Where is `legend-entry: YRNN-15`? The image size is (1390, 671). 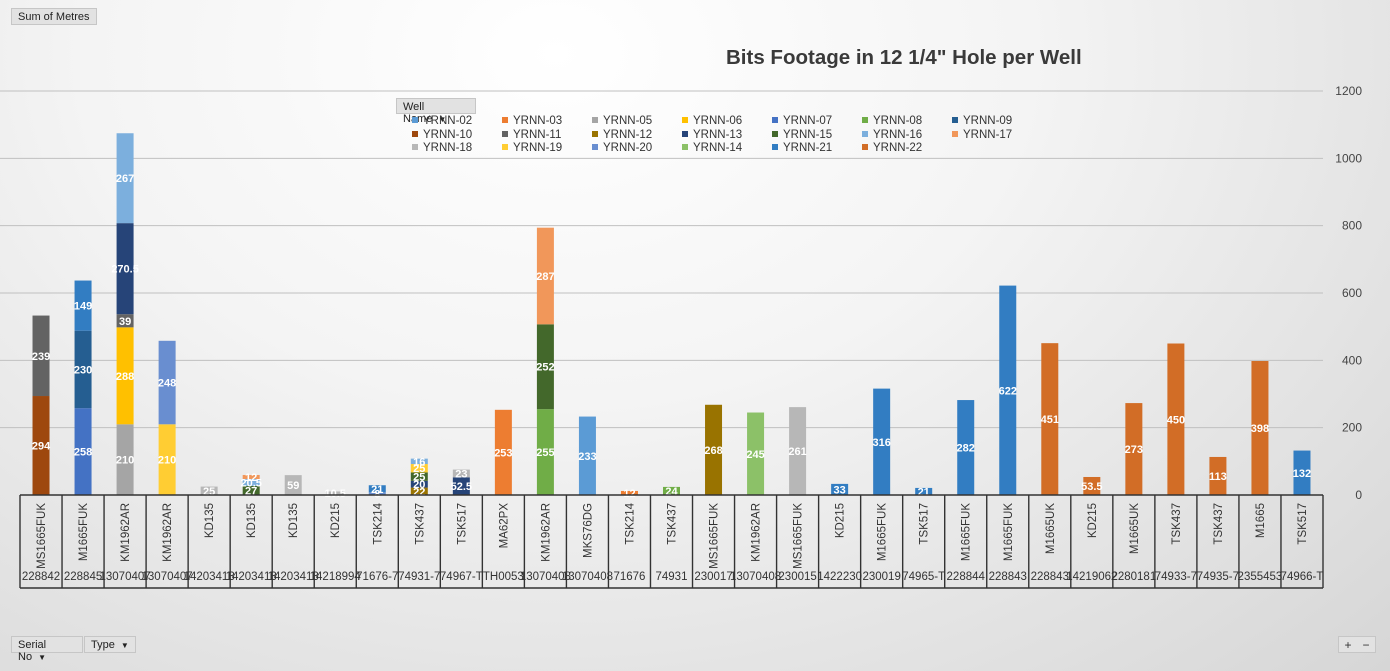 legend-entry: YRNN-15 is located at coordinates (802, 135).